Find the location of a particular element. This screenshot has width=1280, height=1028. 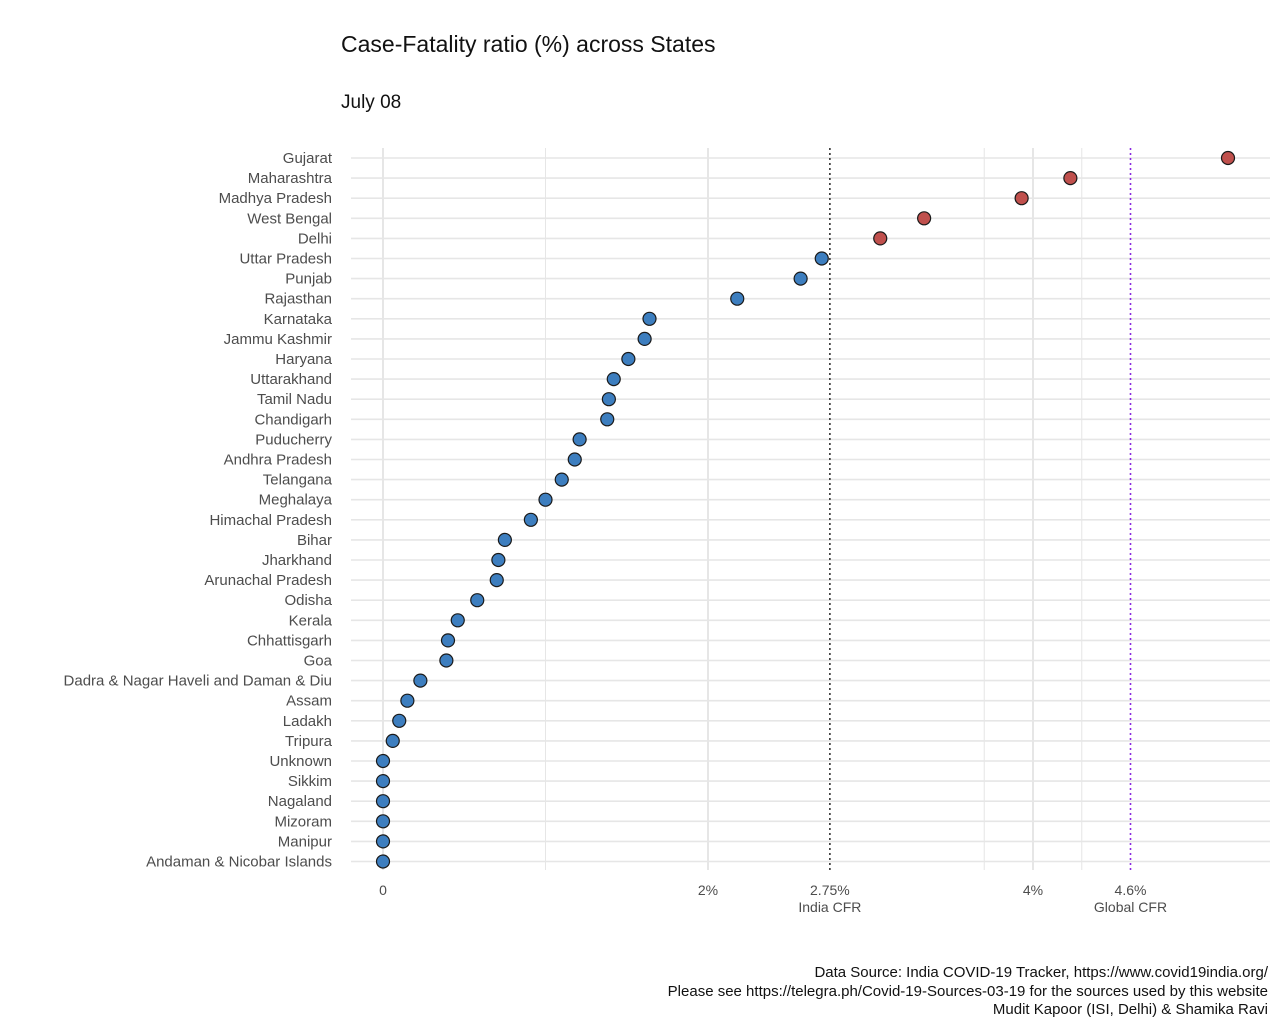

chart-title: Case-Fatality ratio (%) across States is located at coordinates (528, 44).